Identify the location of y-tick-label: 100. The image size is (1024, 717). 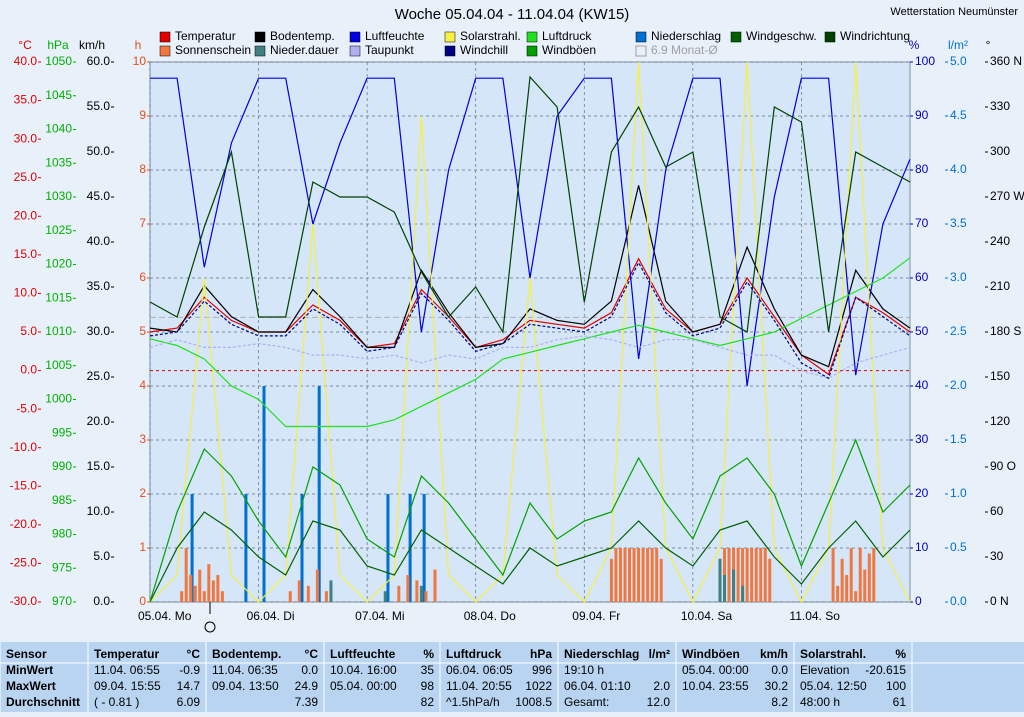
(925, 61).